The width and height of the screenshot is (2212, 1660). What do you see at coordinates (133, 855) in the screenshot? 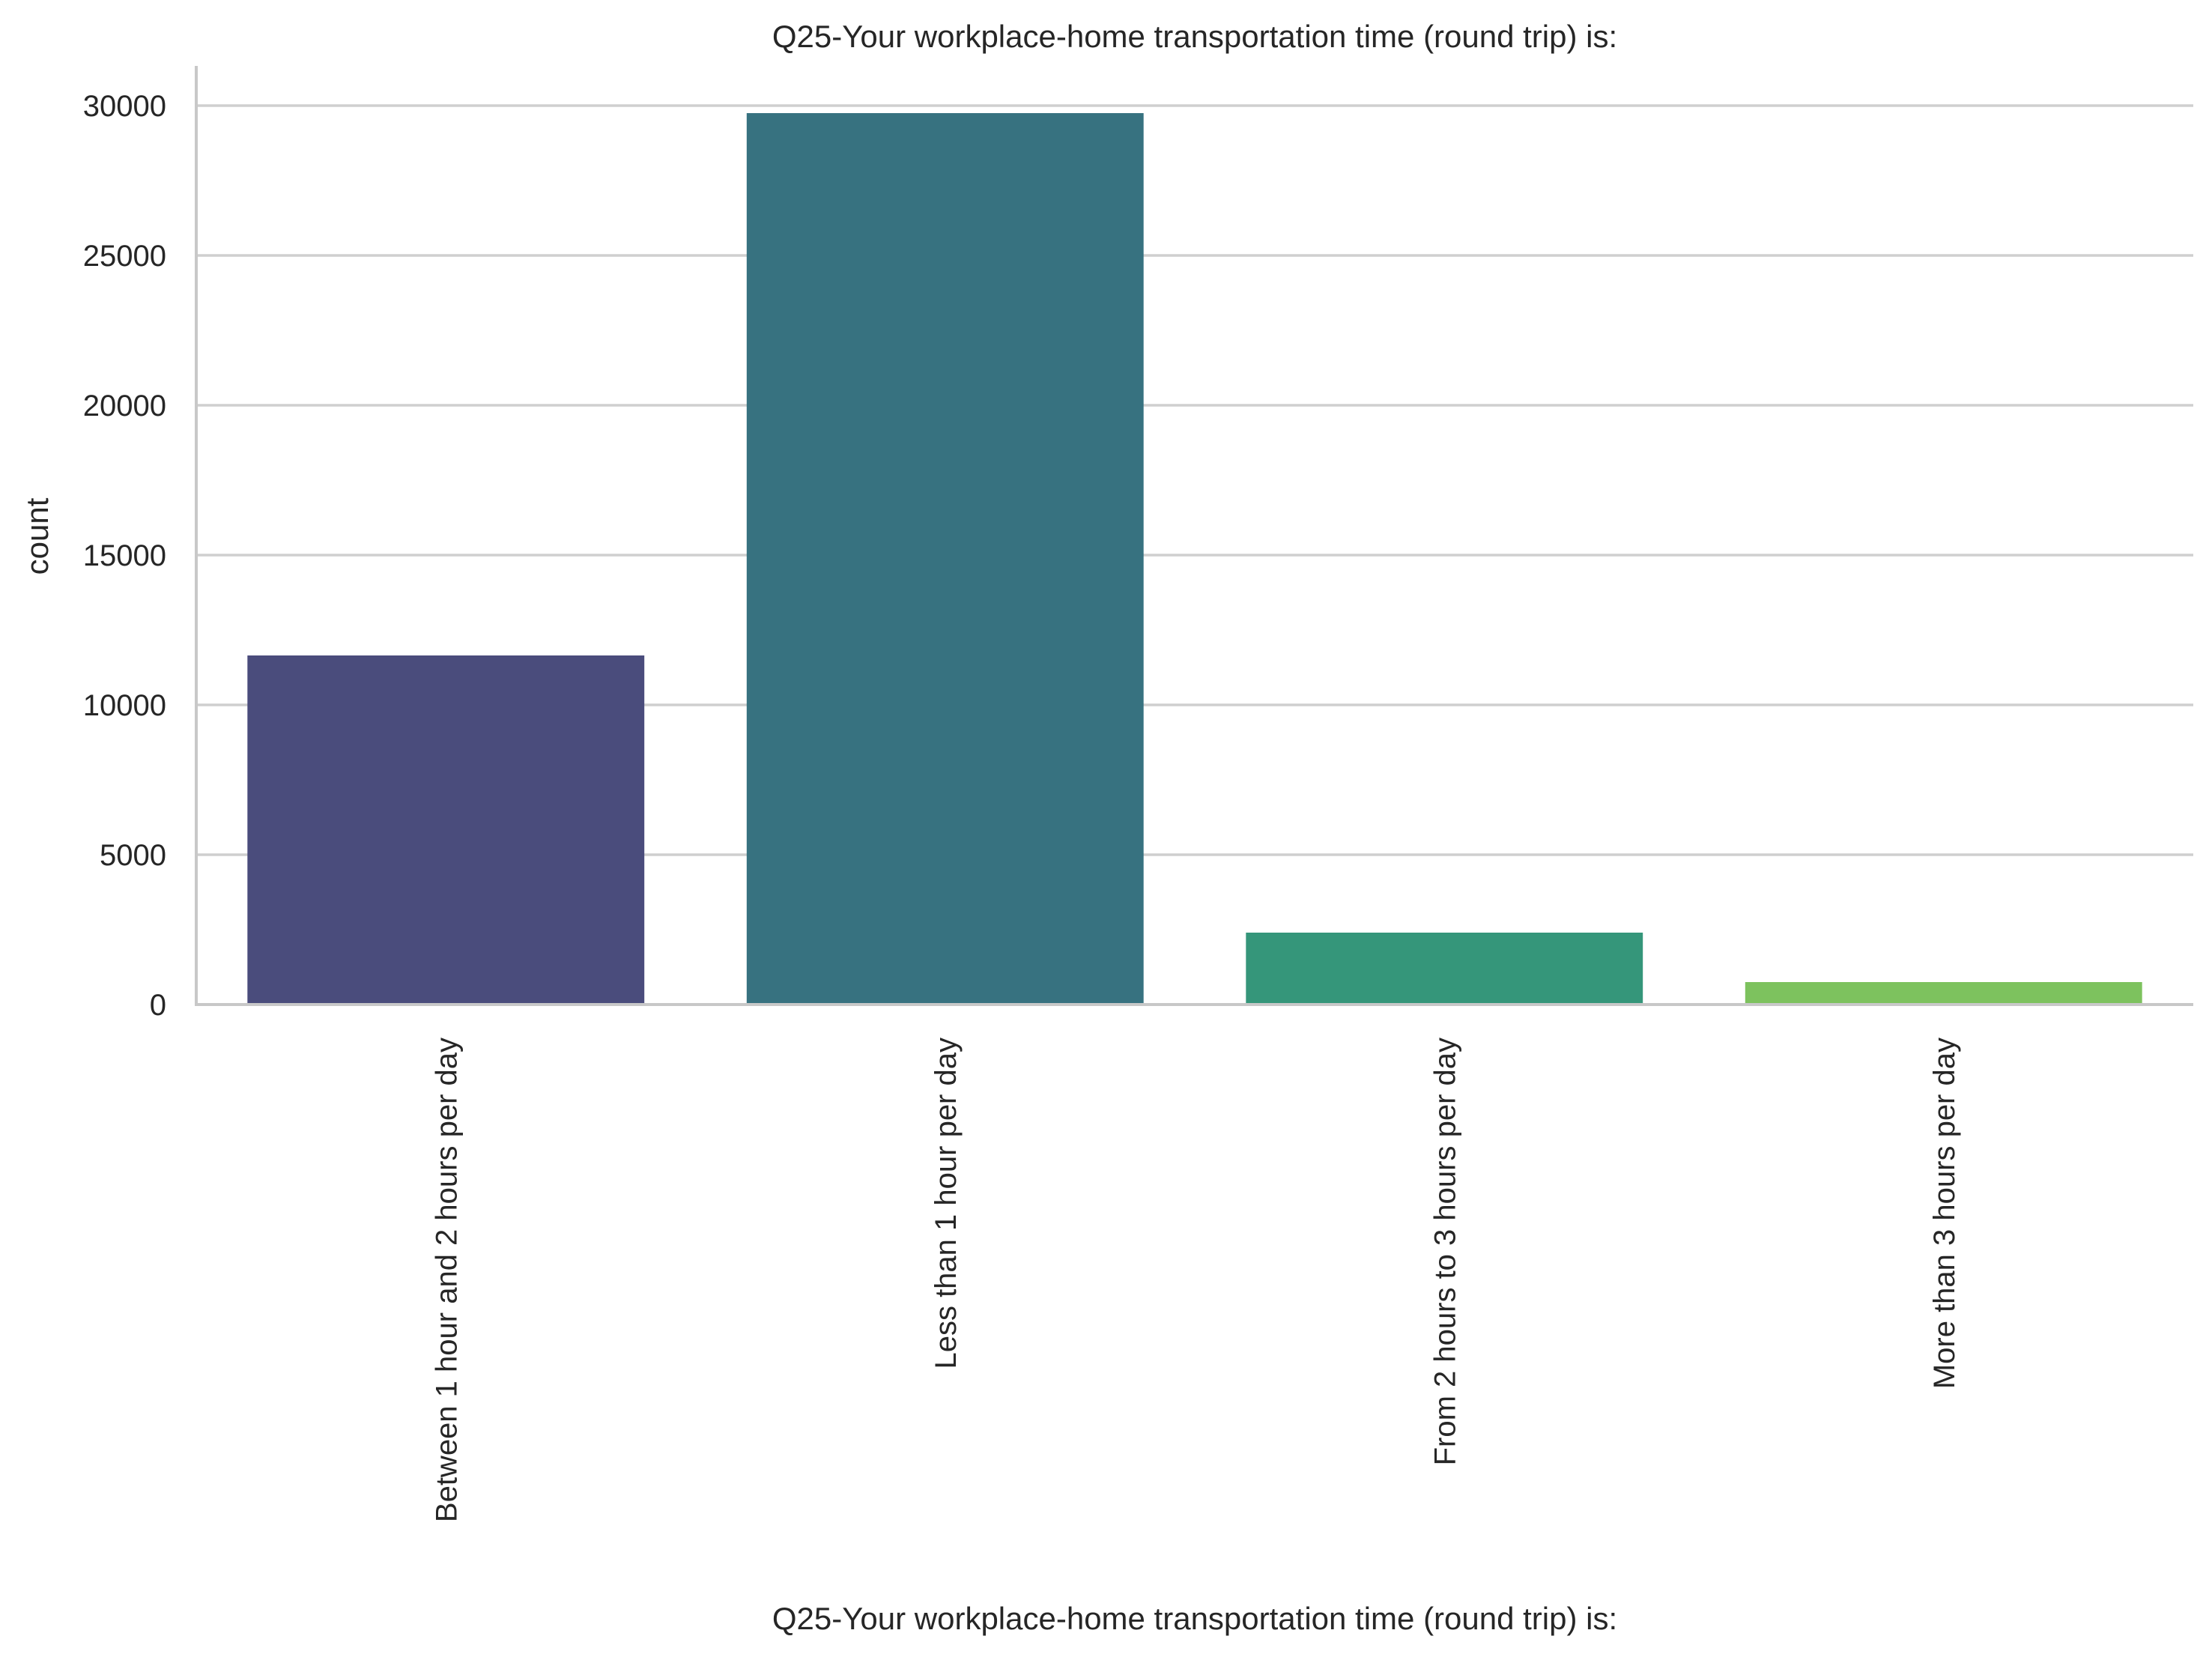
I see `y-tick-label: 5000` at bounding box center [133, 855].